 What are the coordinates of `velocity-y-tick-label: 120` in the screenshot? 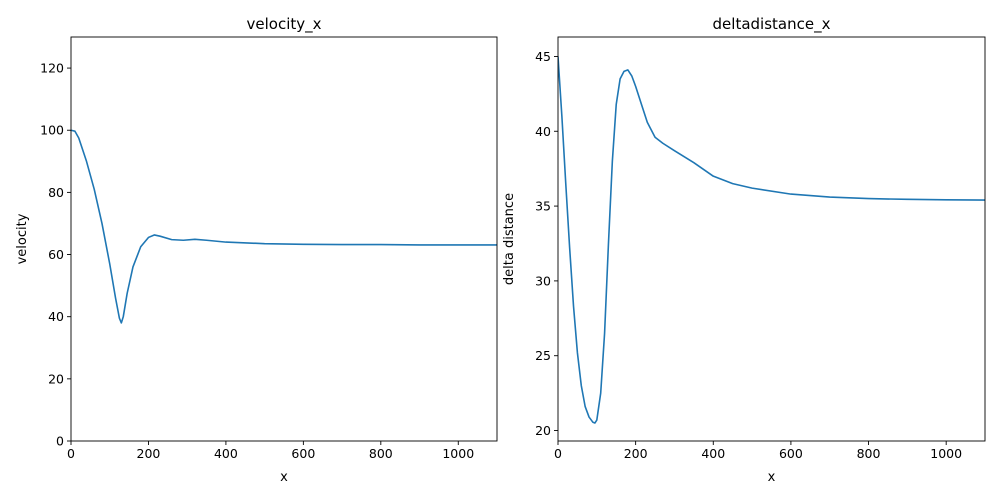 It's located at (52, 68).